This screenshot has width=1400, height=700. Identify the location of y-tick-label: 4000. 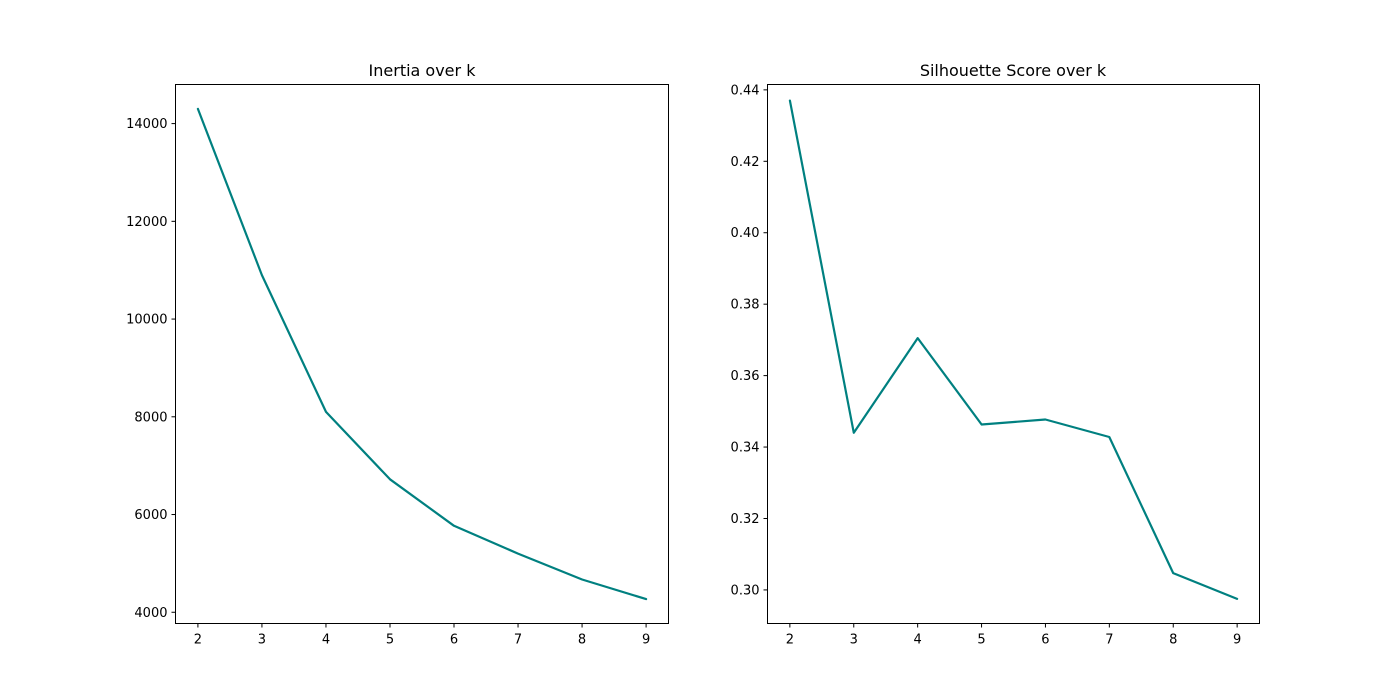
(150, 613).